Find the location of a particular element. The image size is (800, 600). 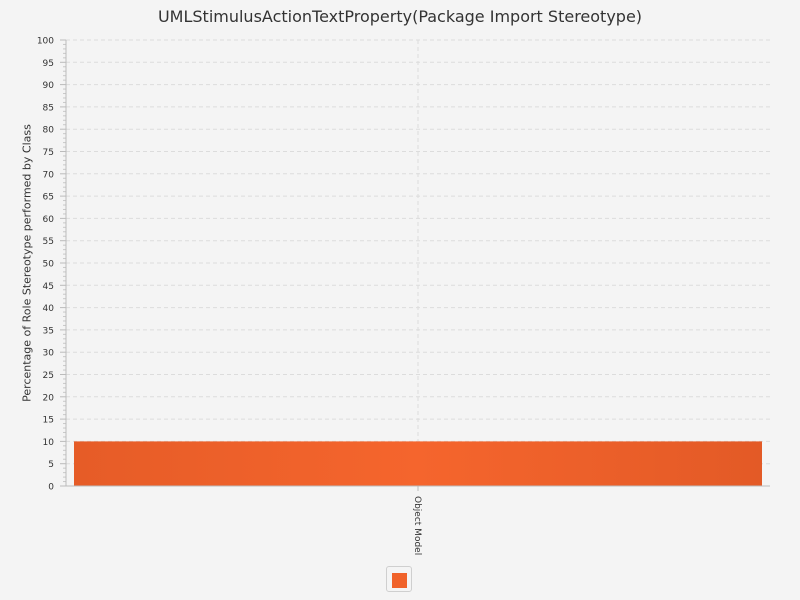

legend-swatch is located at coordinates (399, 580).